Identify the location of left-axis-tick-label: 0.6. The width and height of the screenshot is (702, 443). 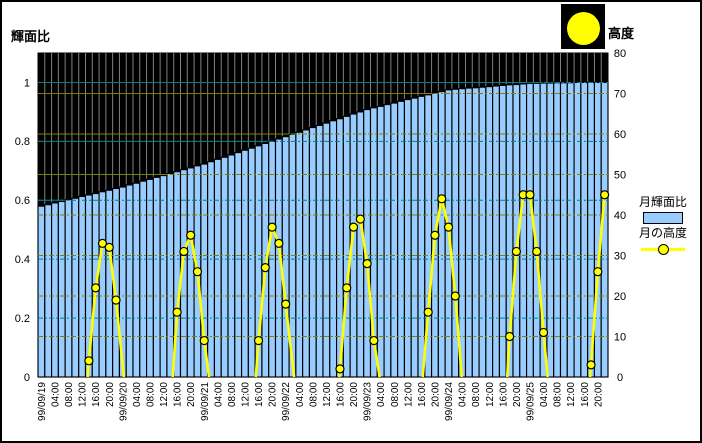
(22, 201).